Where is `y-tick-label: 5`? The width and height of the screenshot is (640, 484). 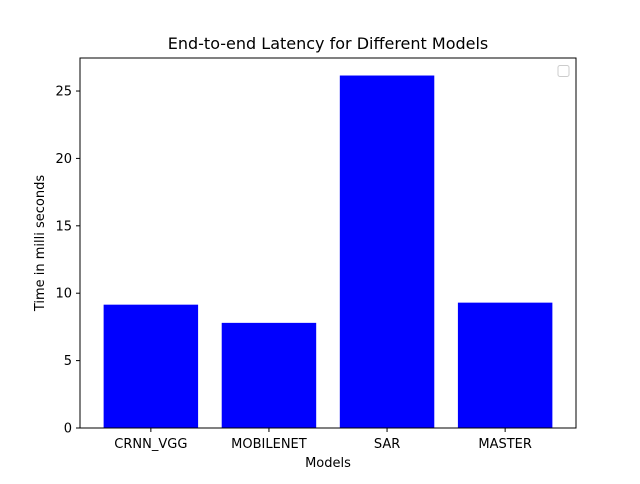 y-tick-label: 5 is located at coordinates (68, 361).